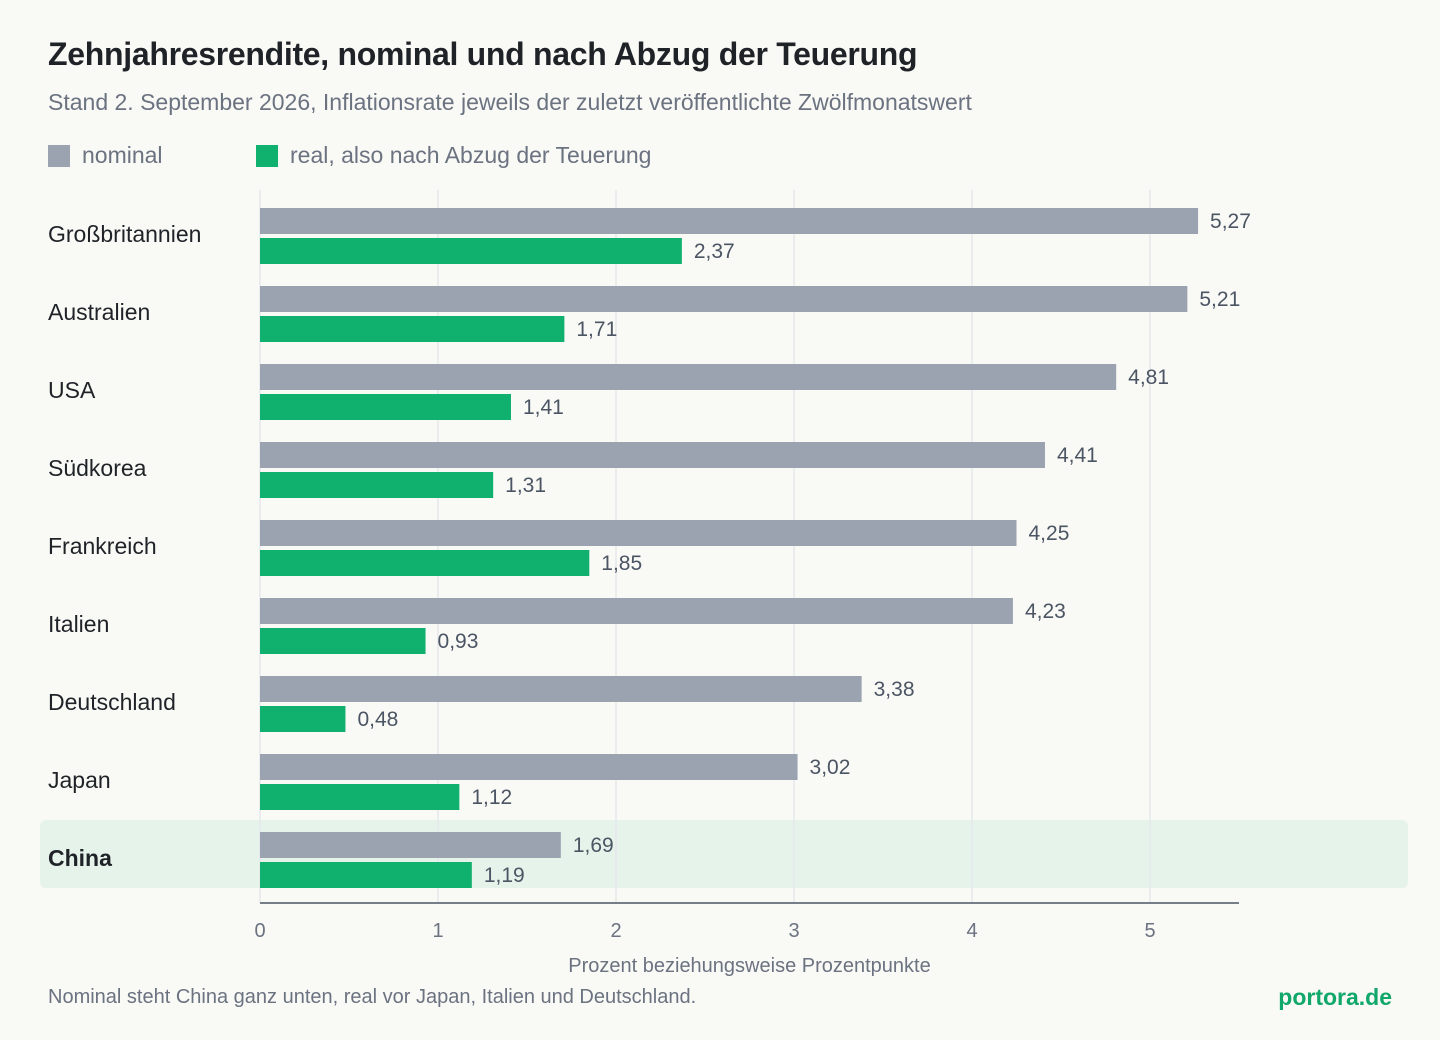 This screenshot has height=1040, width=1440. Describe the element at coordinates (714, 251) in the screenshot. I see `value-label-real-0: 2,37` at that location.